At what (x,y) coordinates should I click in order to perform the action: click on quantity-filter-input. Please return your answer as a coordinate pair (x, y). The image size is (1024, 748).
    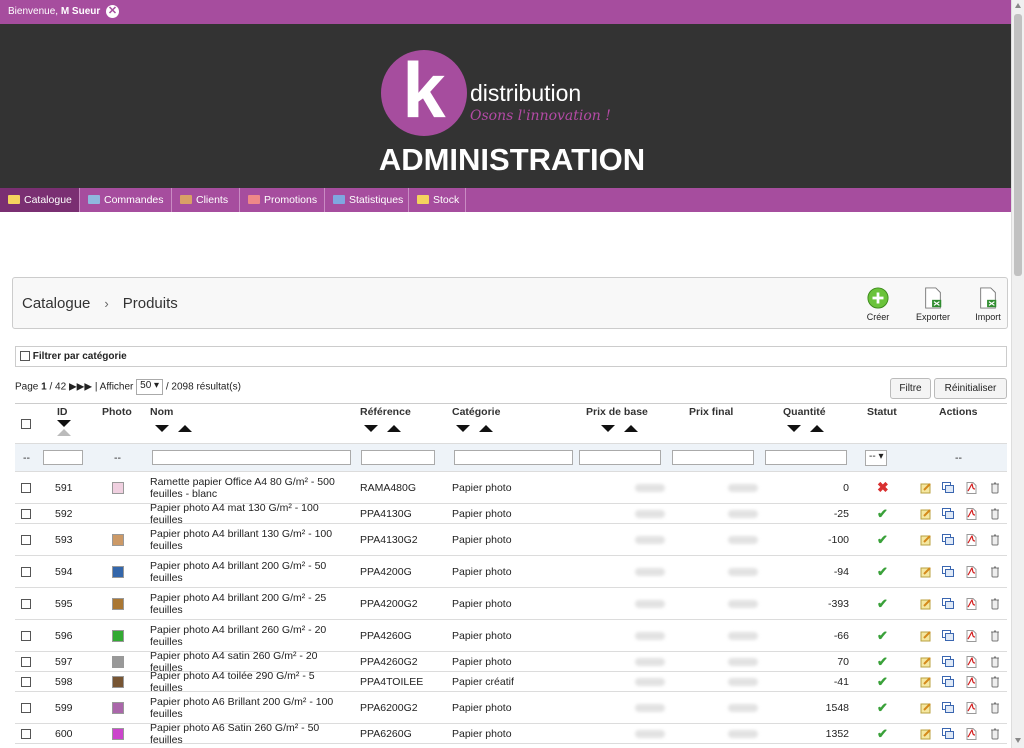
    Looking at the image, I should click on (806, 457).